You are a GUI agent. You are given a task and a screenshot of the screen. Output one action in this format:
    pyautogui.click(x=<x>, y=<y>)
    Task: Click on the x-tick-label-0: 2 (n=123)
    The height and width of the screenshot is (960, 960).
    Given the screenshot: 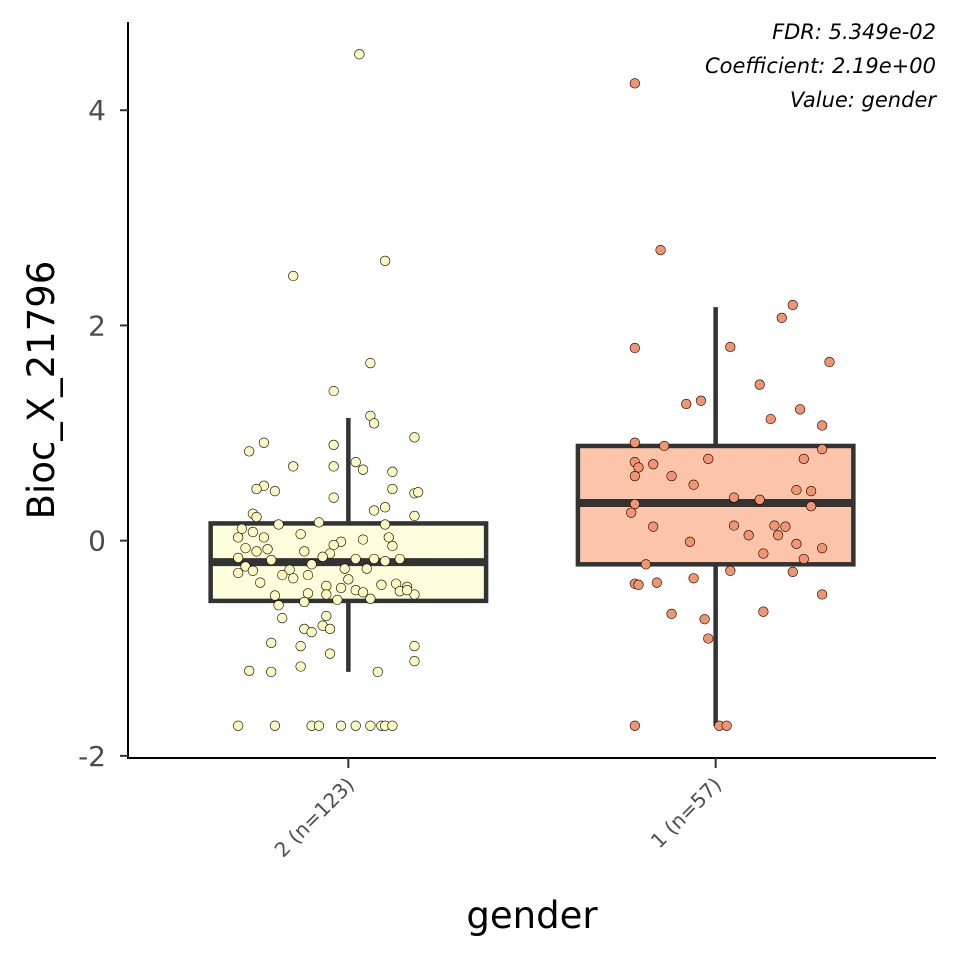 What is the action you would take?
    pyautogui.click(x=314, y=817)
    